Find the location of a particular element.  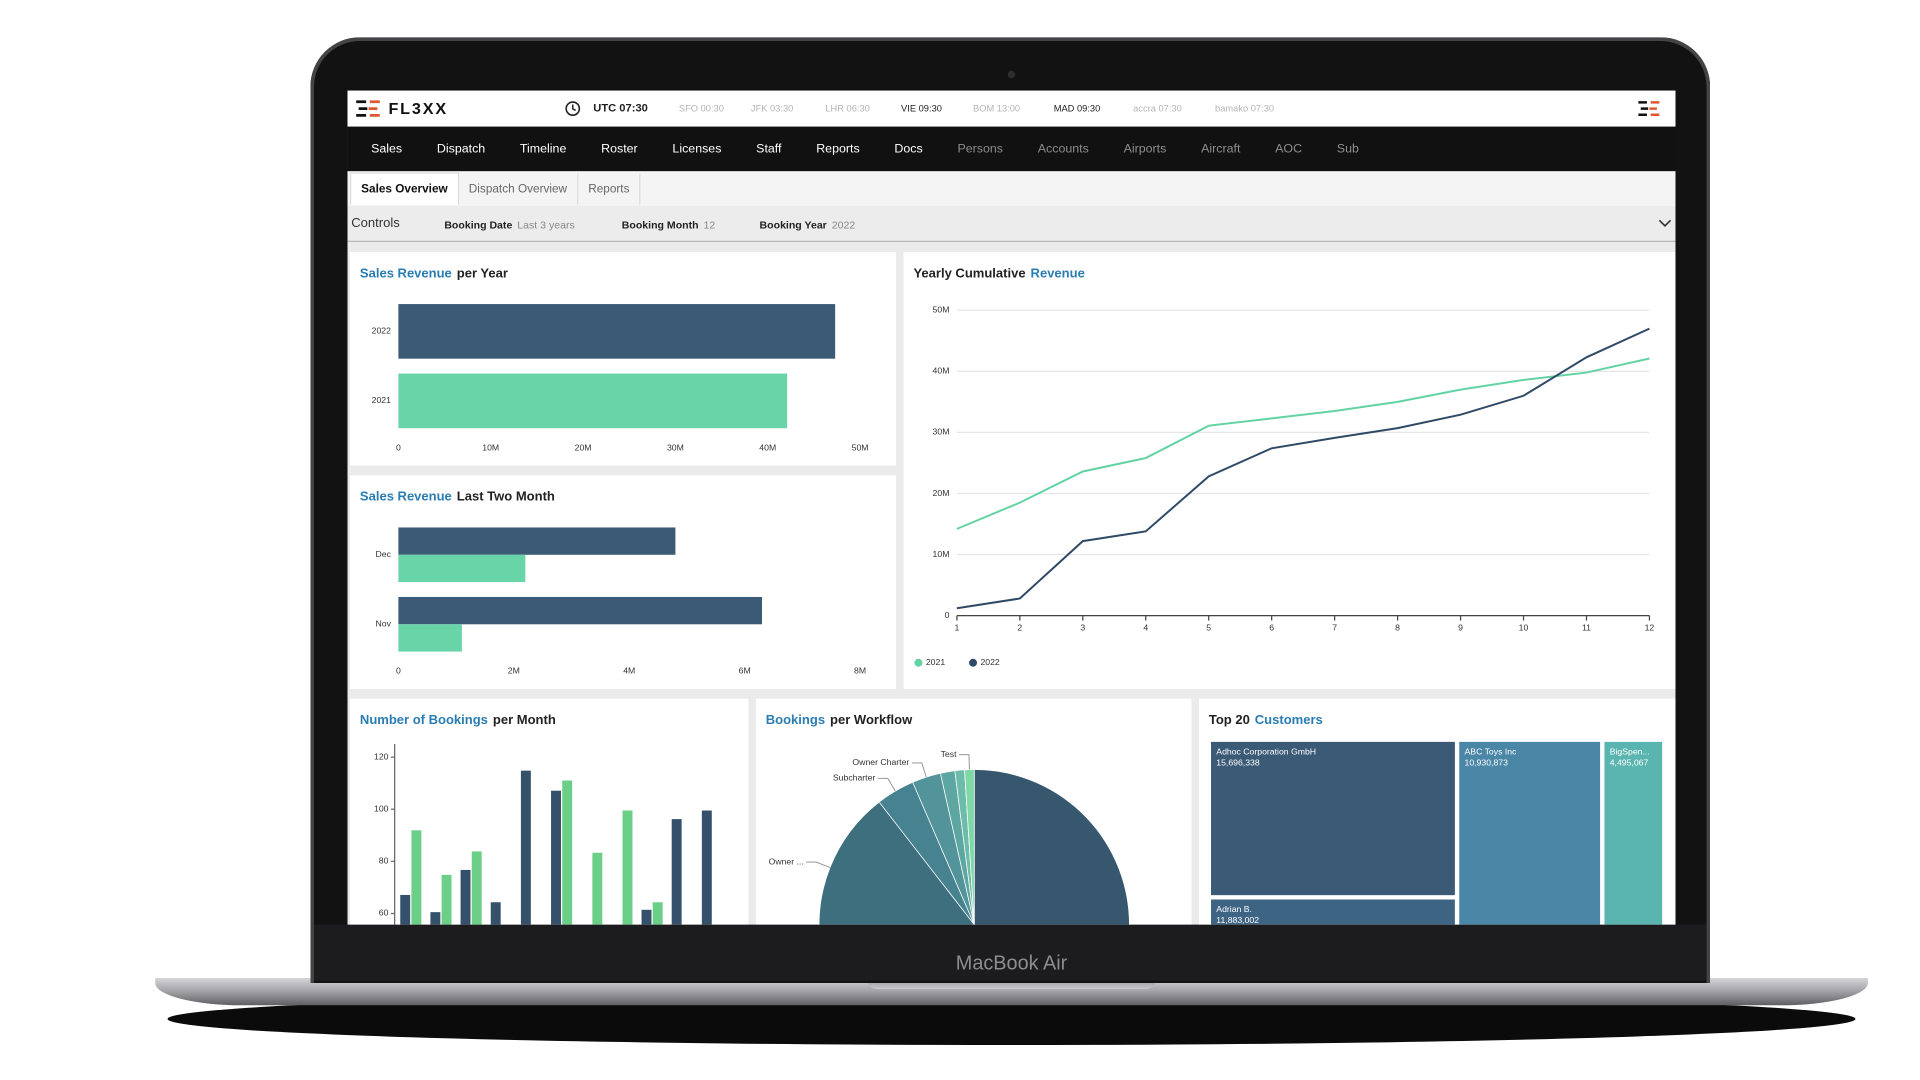

nav-item: Airports is located at coordinates (1145, 149).